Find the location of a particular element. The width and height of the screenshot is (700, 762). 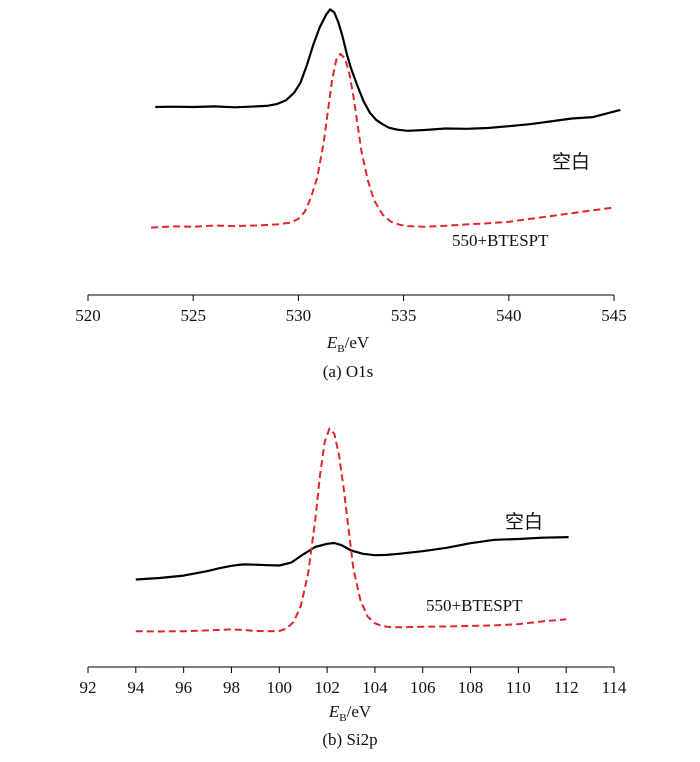

panel-a-xlabel: EB/eV is located at coordinates (348, 344).